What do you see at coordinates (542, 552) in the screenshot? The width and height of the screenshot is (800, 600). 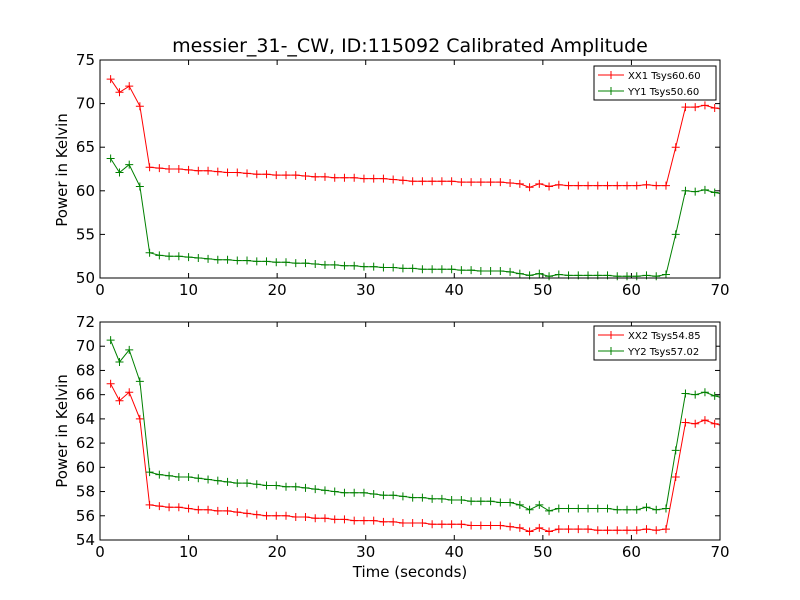 I see `x-tick-label: 50` at bounding box center [542, 552].